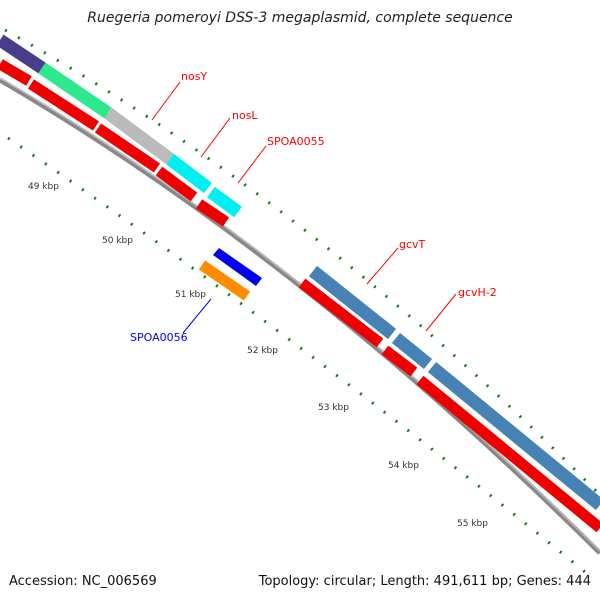 The width and height of the screenshot is (600, 600). I want to click on gene-feature-spoa0055, so click(212, 213).